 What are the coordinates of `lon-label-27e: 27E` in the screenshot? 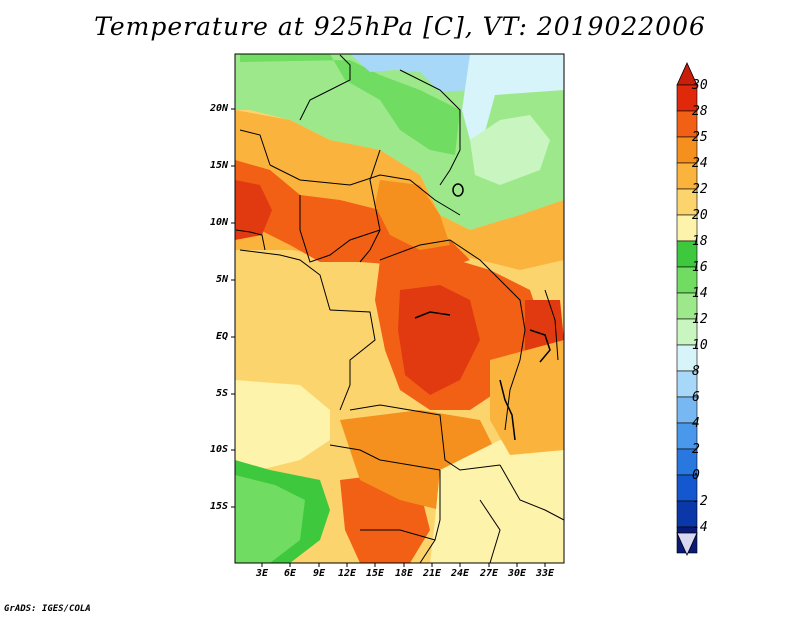 It's located at (489, 573).